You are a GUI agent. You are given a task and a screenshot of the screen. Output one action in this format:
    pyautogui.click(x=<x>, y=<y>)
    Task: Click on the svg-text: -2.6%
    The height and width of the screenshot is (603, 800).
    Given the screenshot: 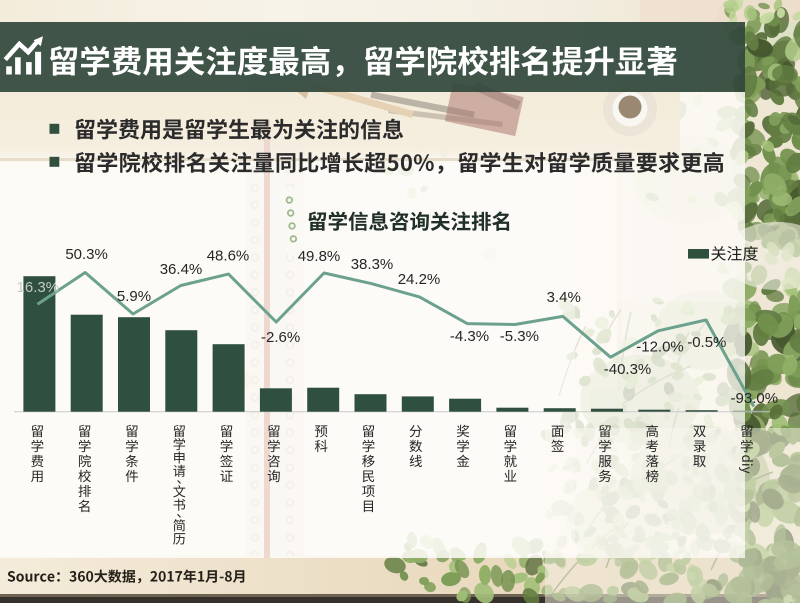 What is the action you would take?
    pyautogui.click(x=280, y=337)
    